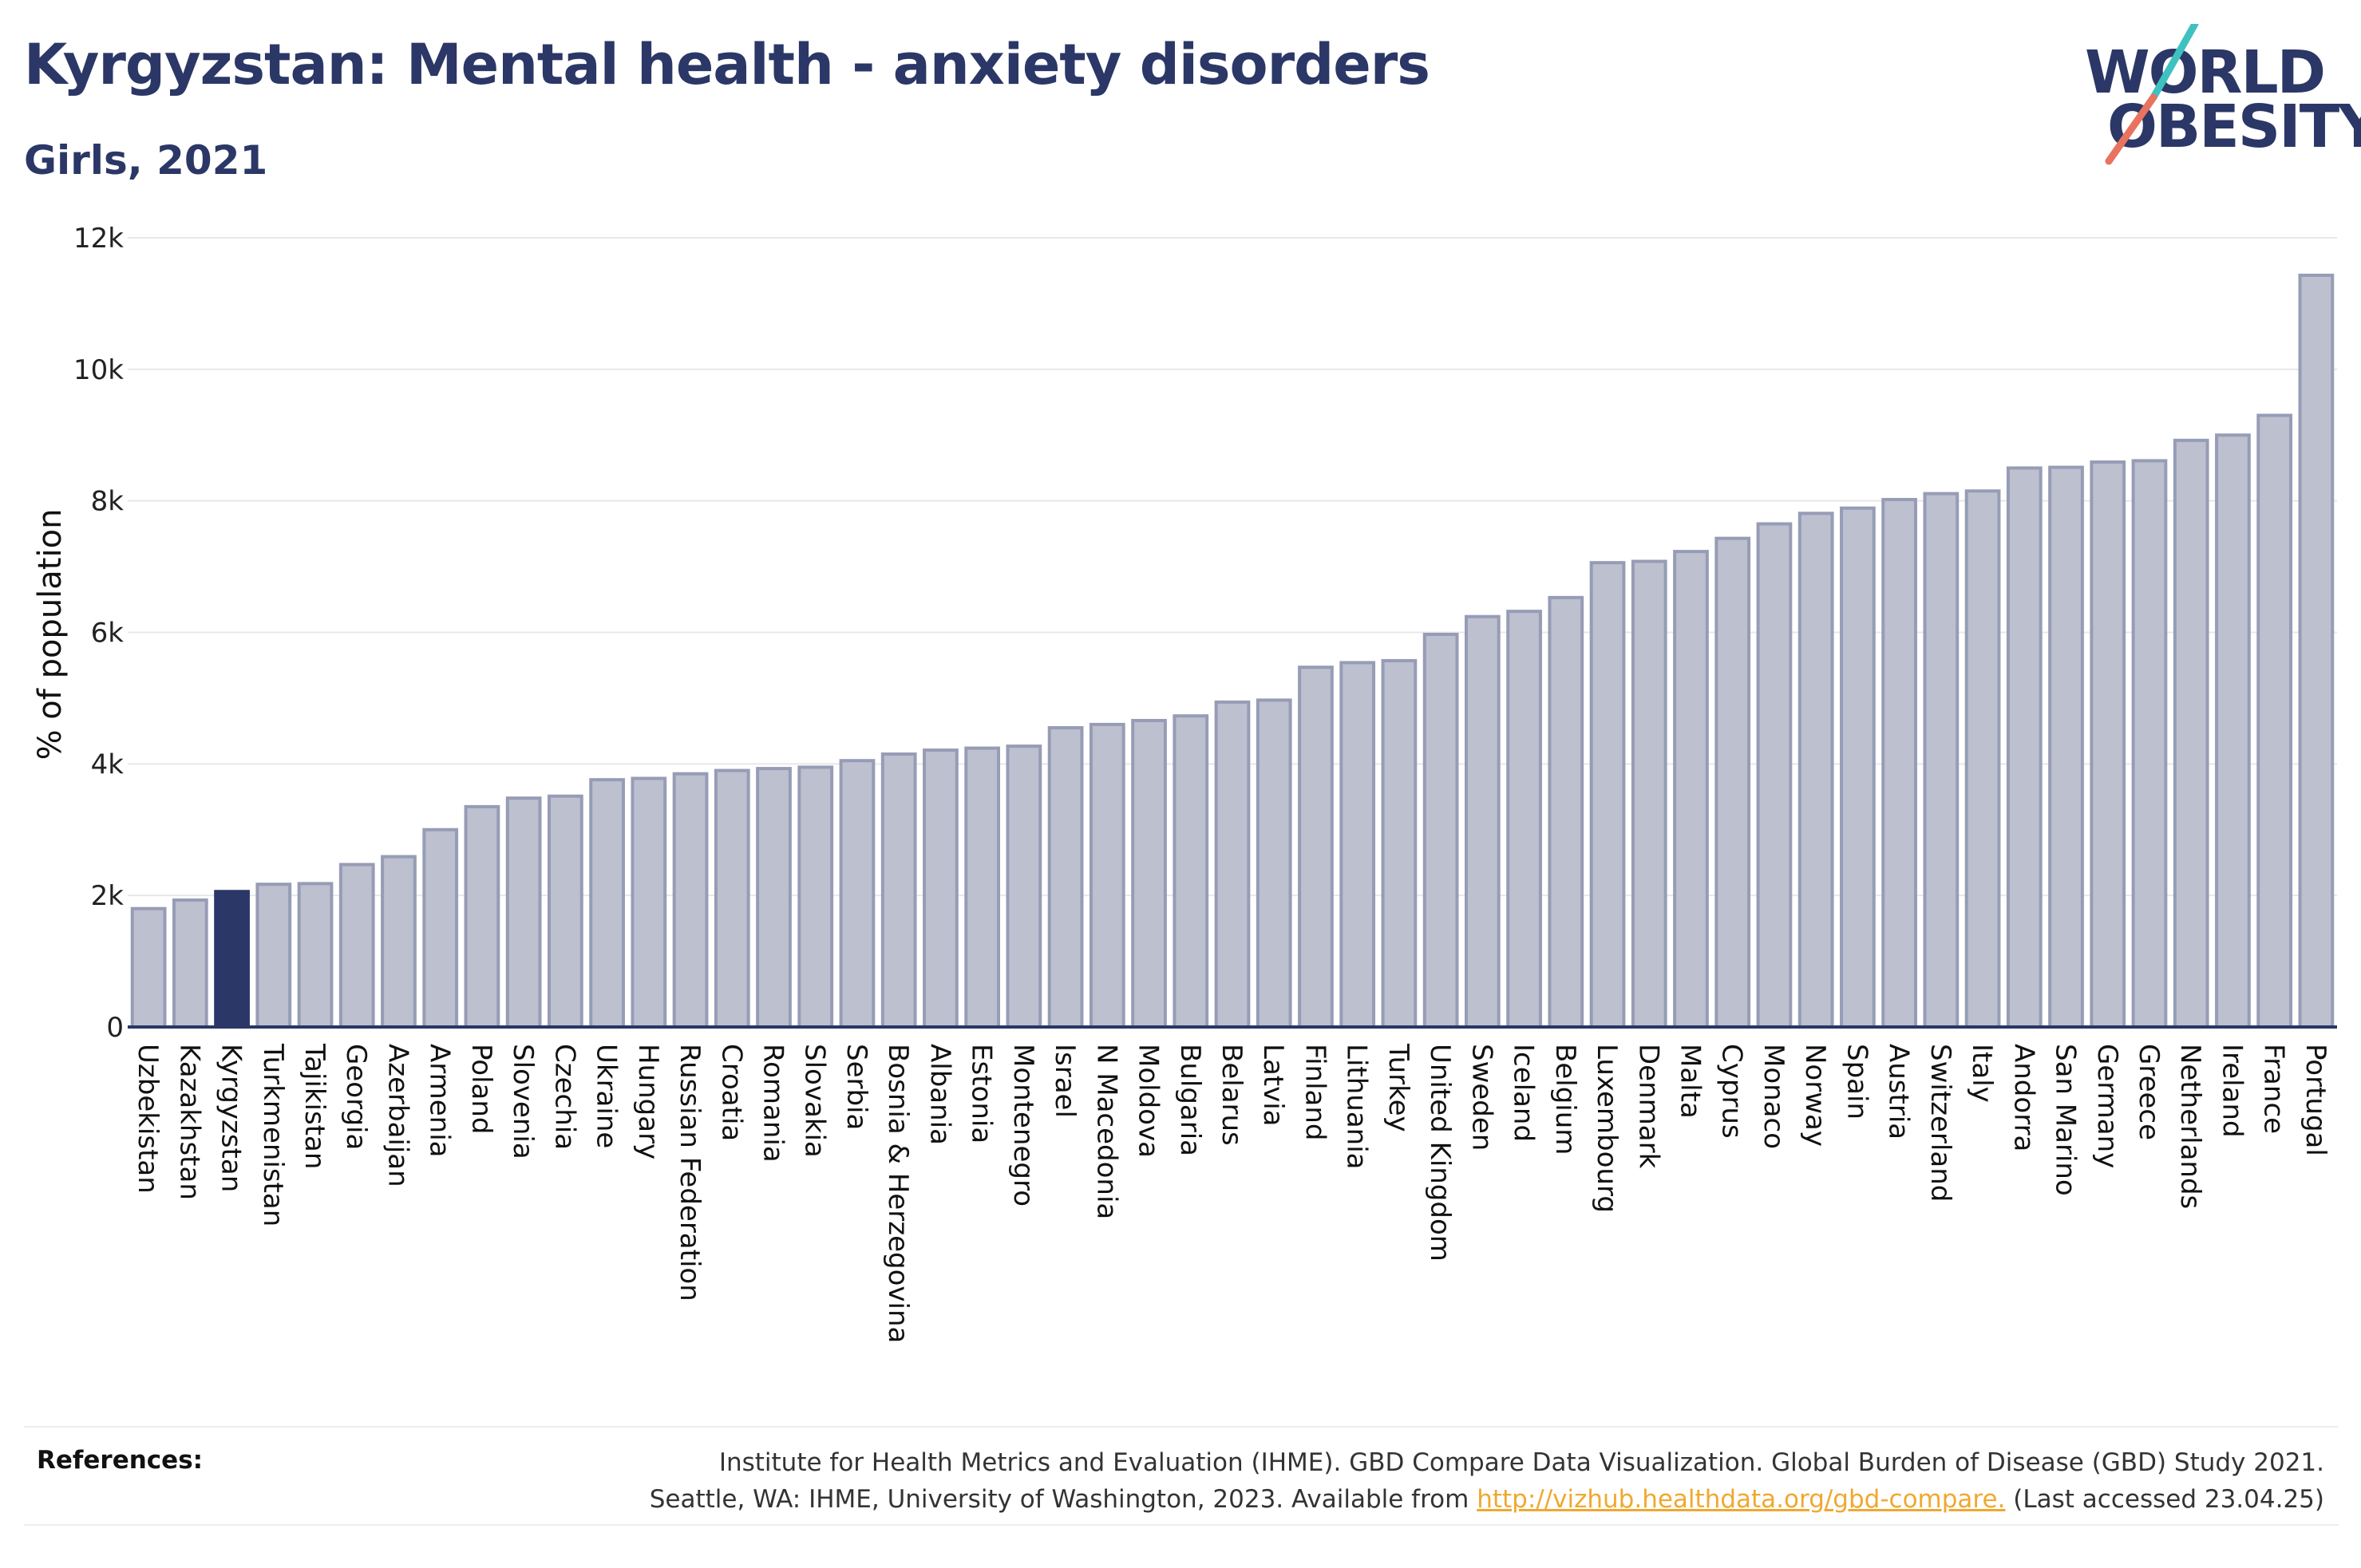  I want to click on bar-ireland, so click(2233, 731).